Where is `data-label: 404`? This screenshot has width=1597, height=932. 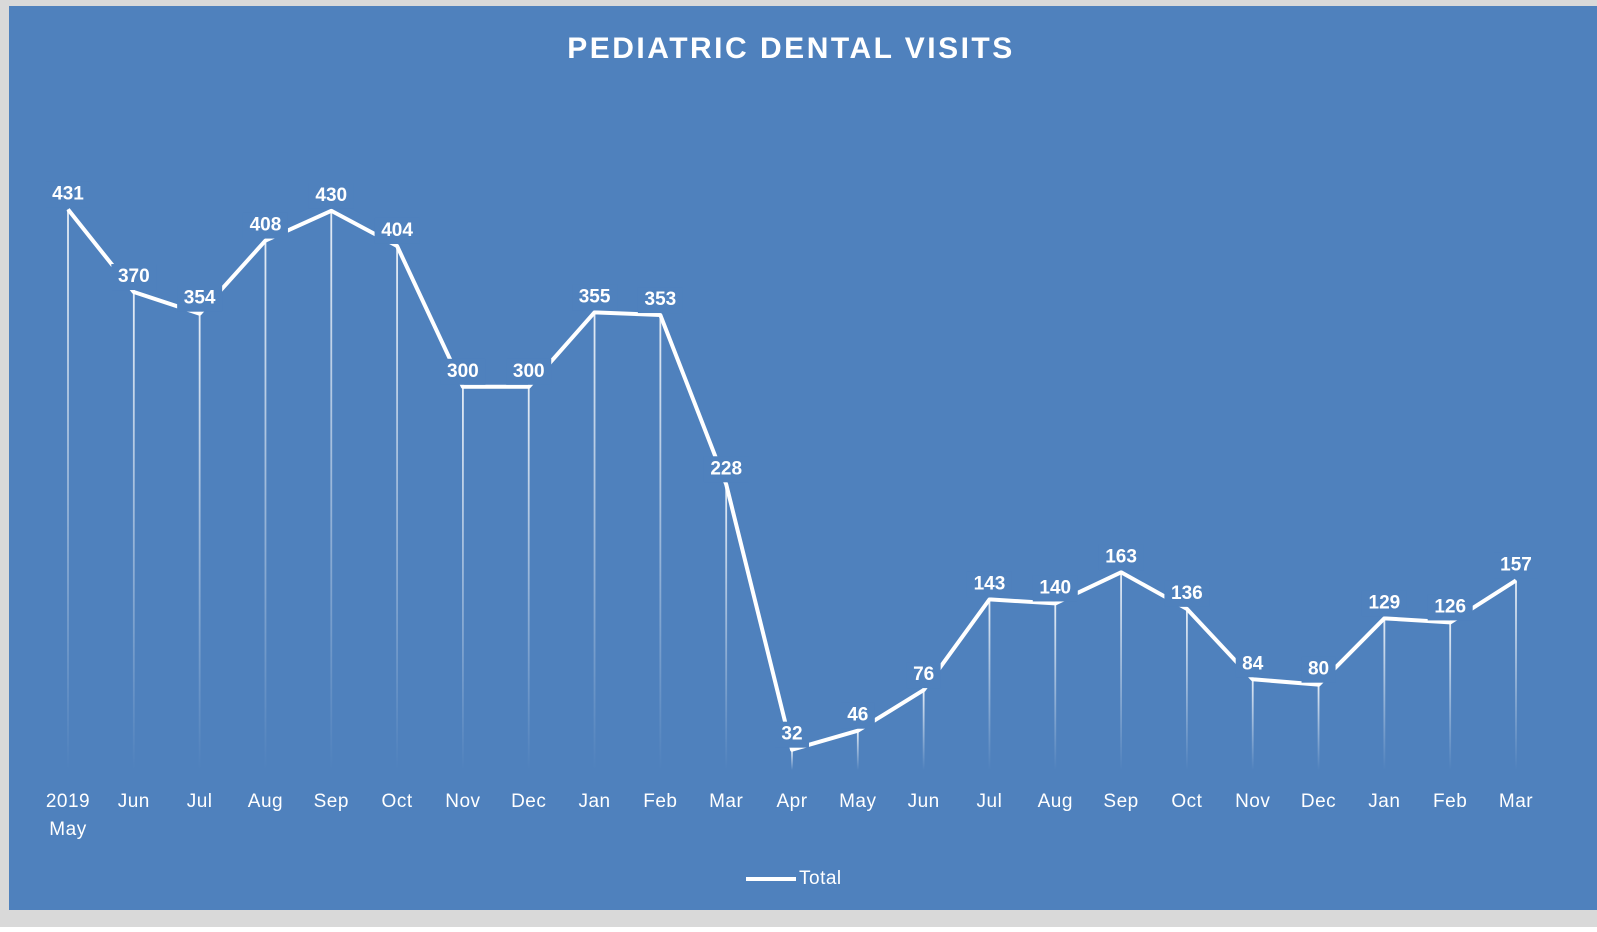
data-label: 404 is located at coordinates (397, 230).